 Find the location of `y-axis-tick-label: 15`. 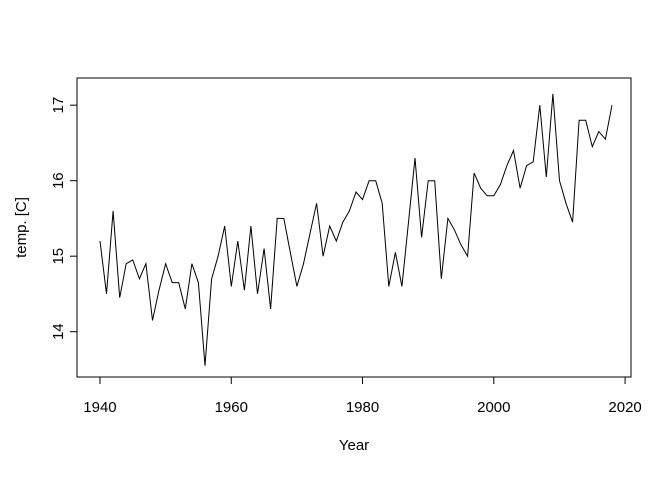

y-axis-tick-label: 15 is located at coordinates (58, 256).